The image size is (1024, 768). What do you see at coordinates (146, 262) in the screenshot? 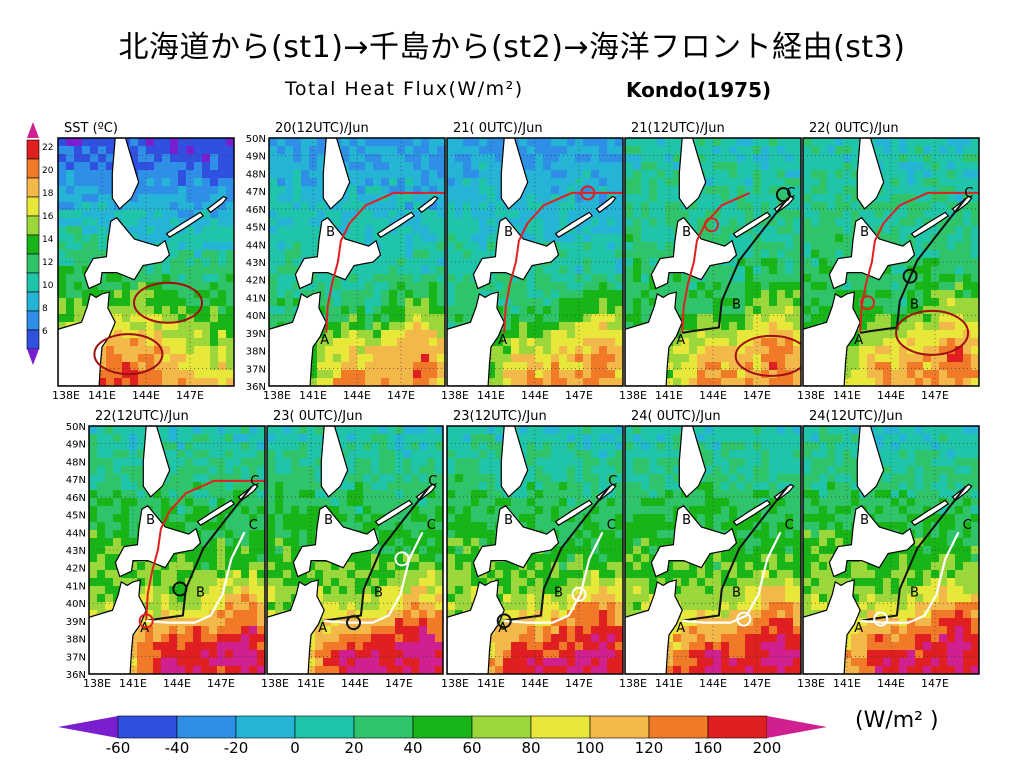
I see `panel-field` at bounding box center [146, 262].